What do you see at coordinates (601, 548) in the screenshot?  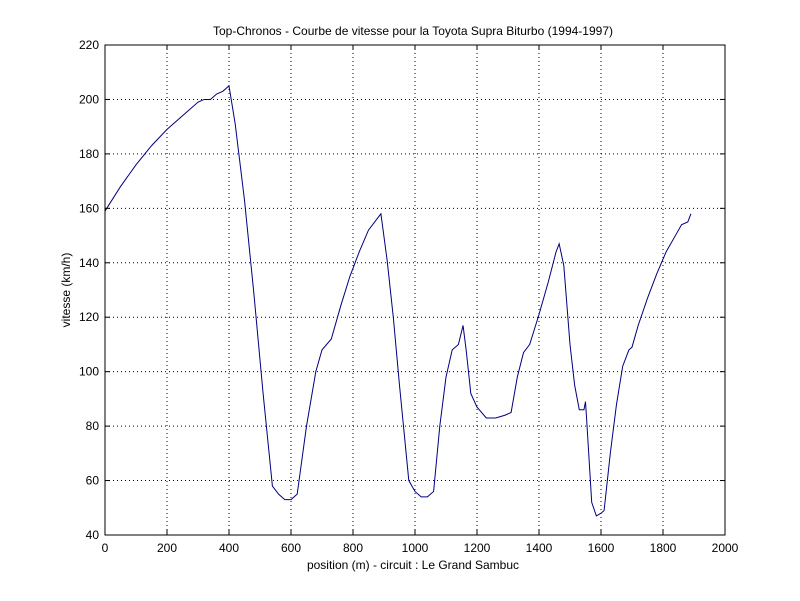 I see `x-tick-label: 1600` at bounding box center [601, 548].